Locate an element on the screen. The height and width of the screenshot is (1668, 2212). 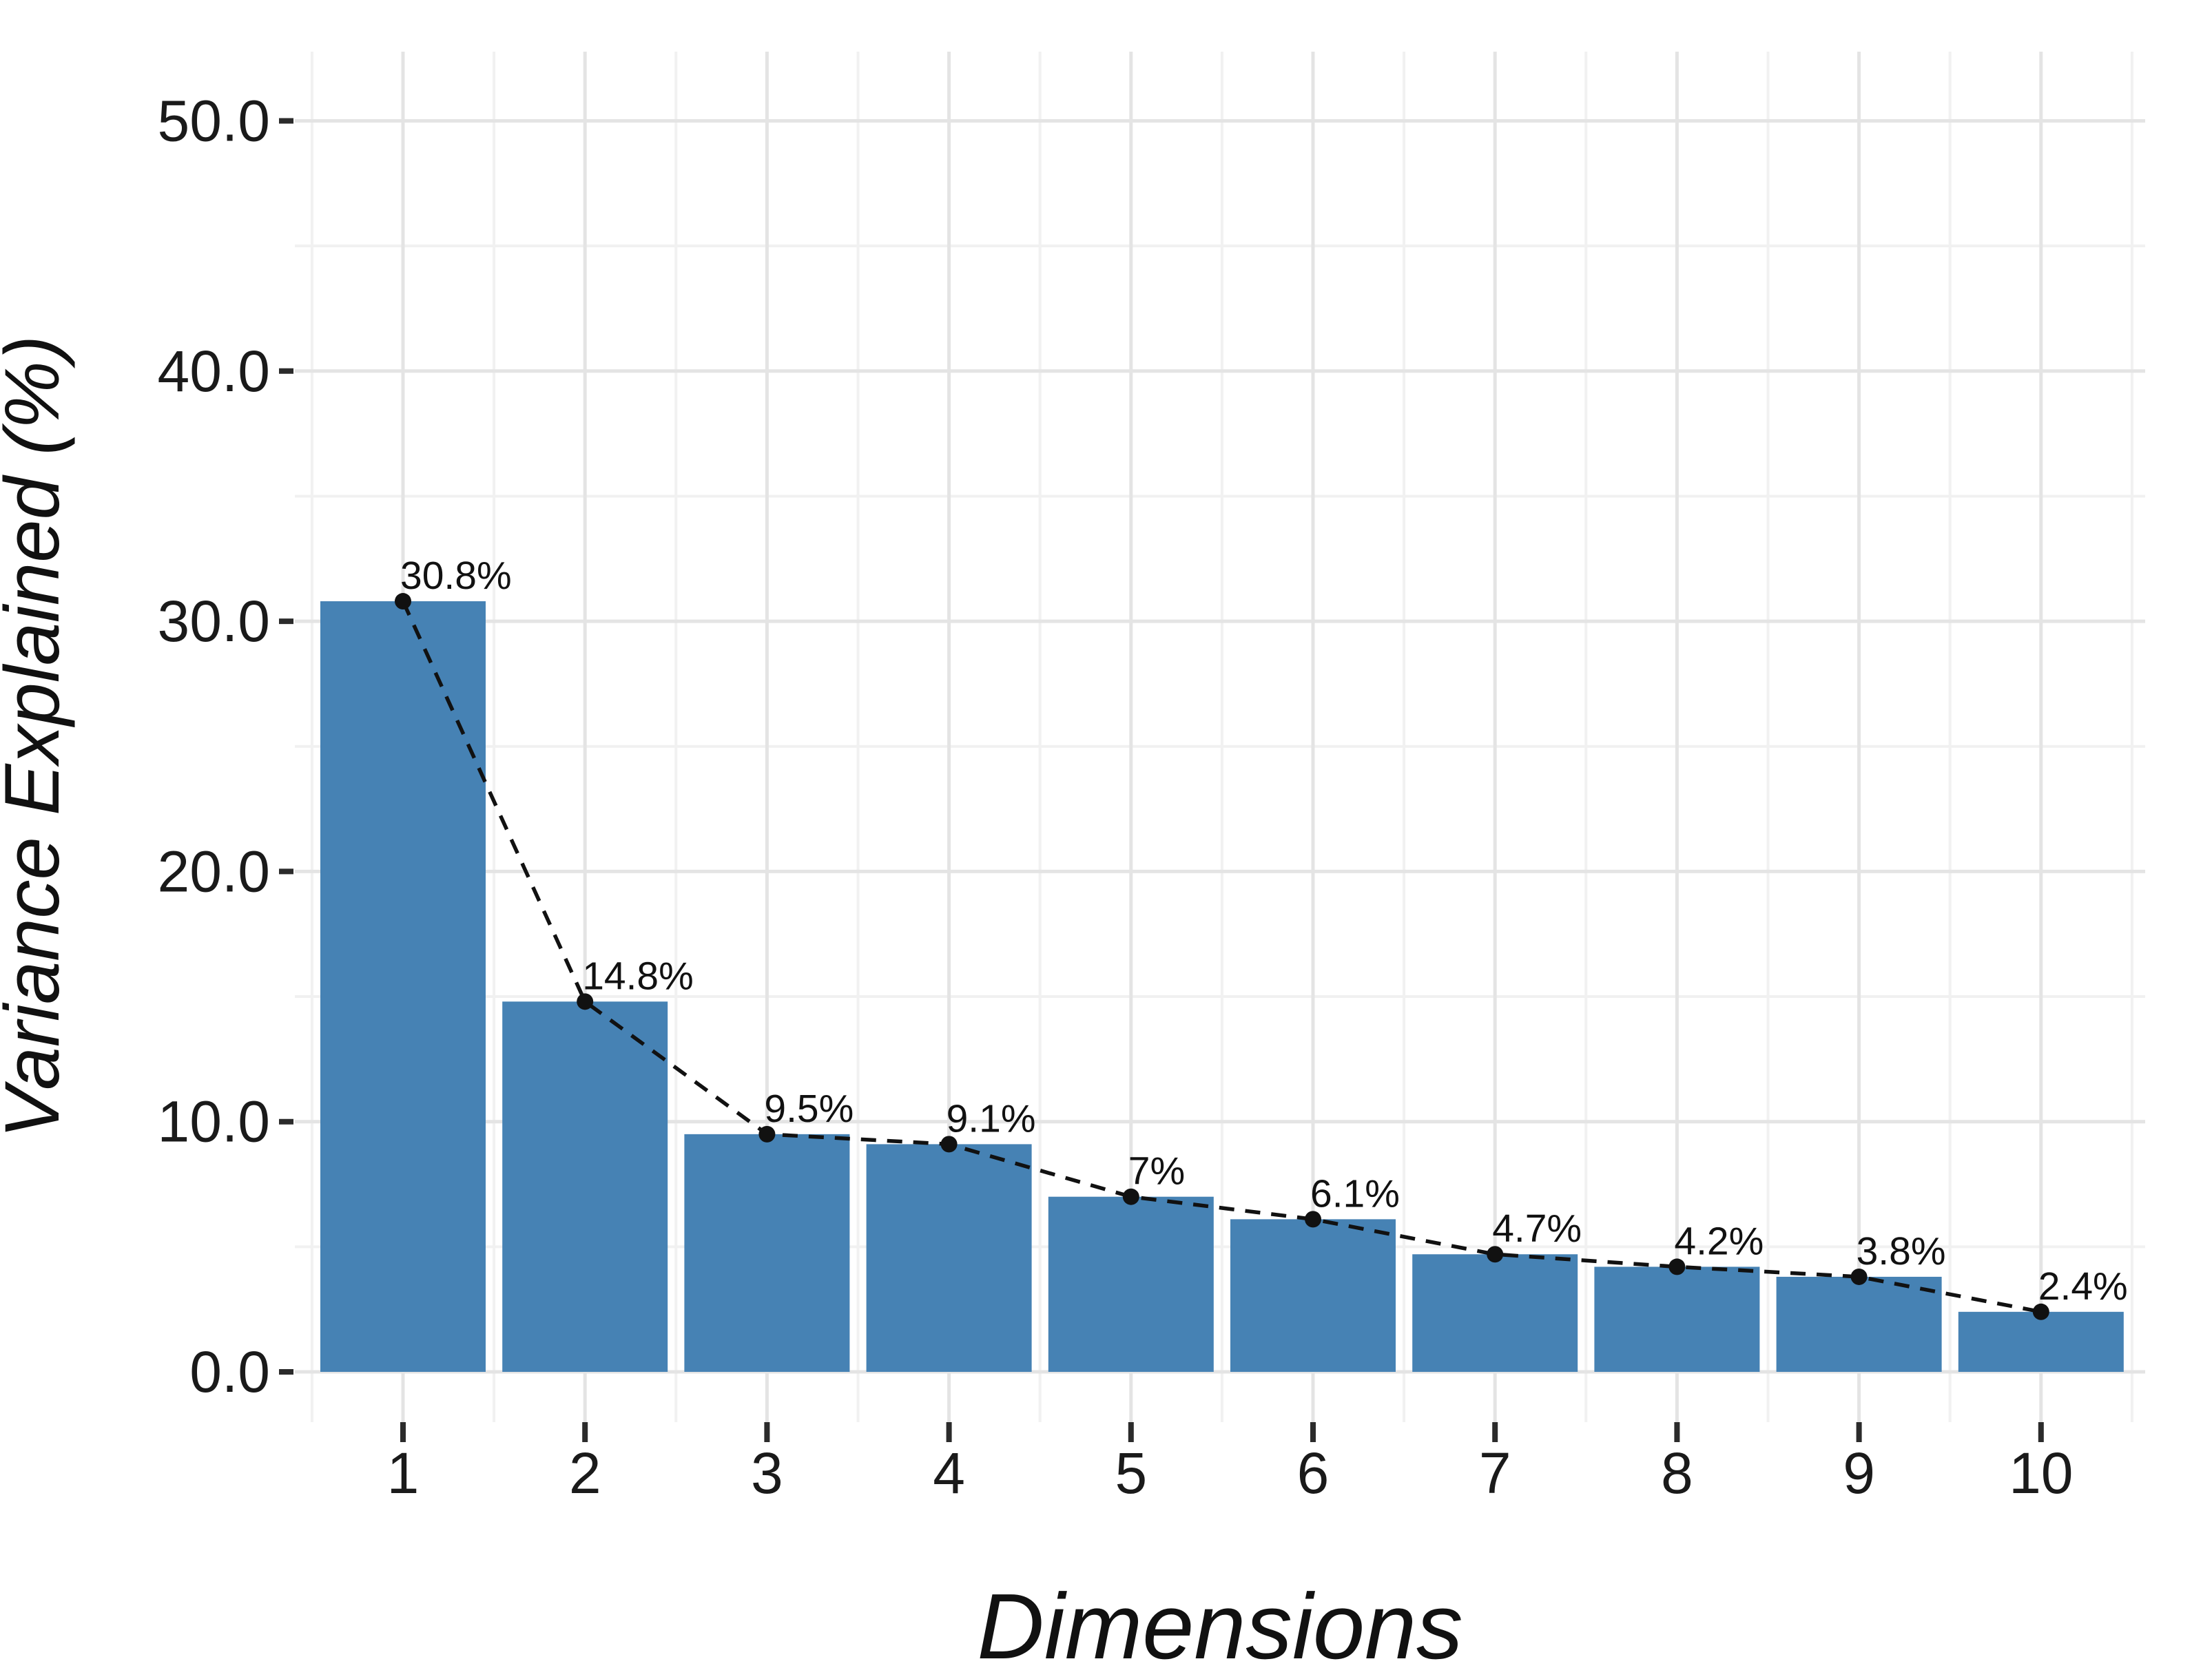
y-tick-label: 10.0 is located at coordinates (215, 1122).